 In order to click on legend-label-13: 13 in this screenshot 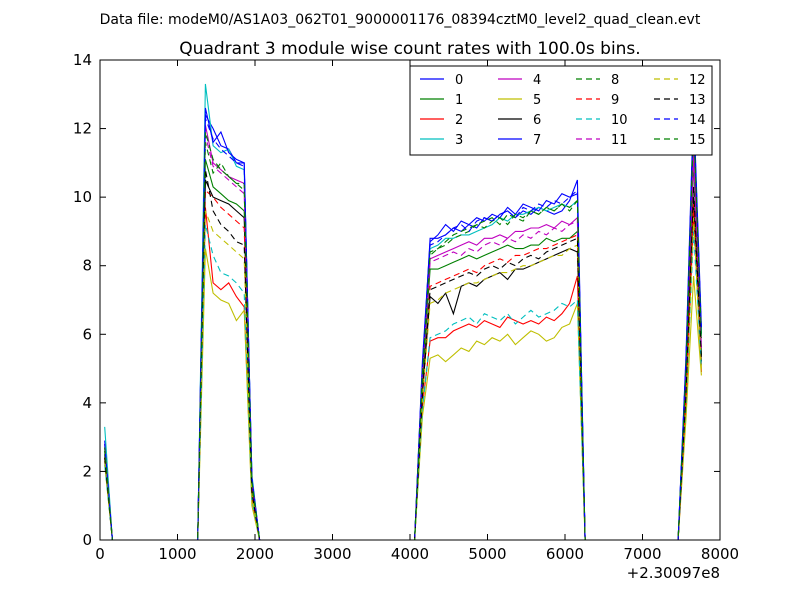, I will do `click(697, 100)`.